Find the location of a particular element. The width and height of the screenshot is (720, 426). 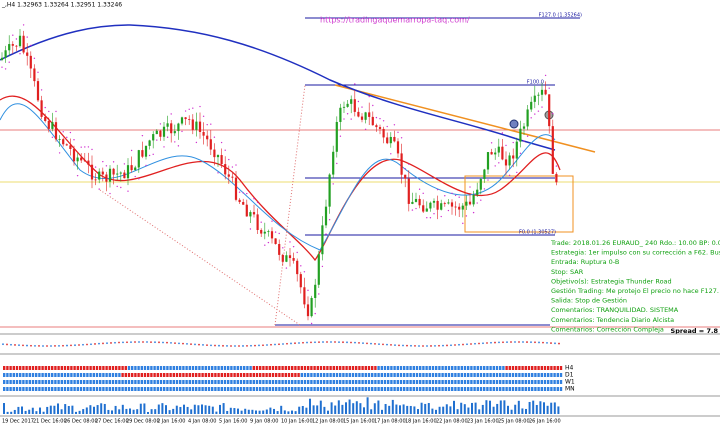

url: https://tradingaquemarropa-taq.com/ is located at coordinates (395, 20).